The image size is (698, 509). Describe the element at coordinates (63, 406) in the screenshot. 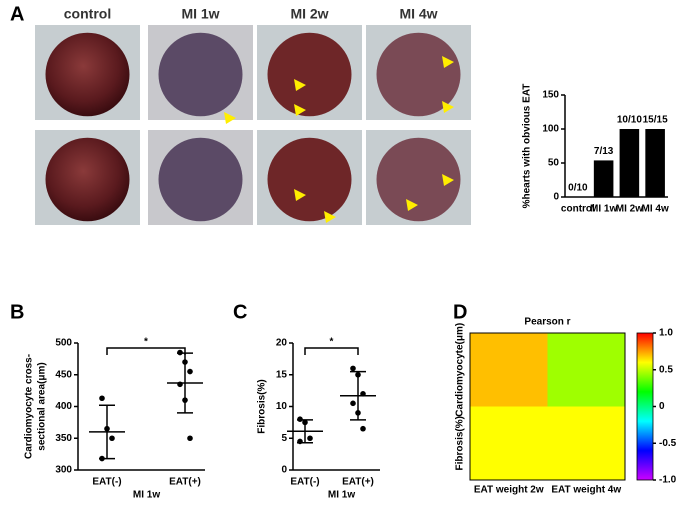

I see `y-tick-label: 400` at that location.